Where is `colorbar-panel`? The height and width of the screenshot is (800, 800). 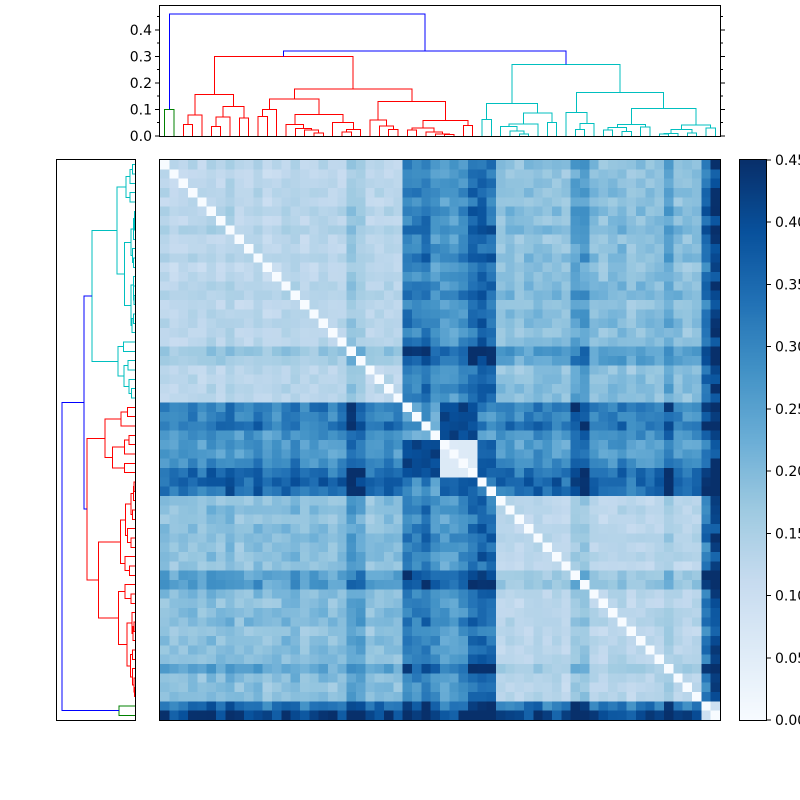
colorbar-panel is located at coordinates (753, 440).